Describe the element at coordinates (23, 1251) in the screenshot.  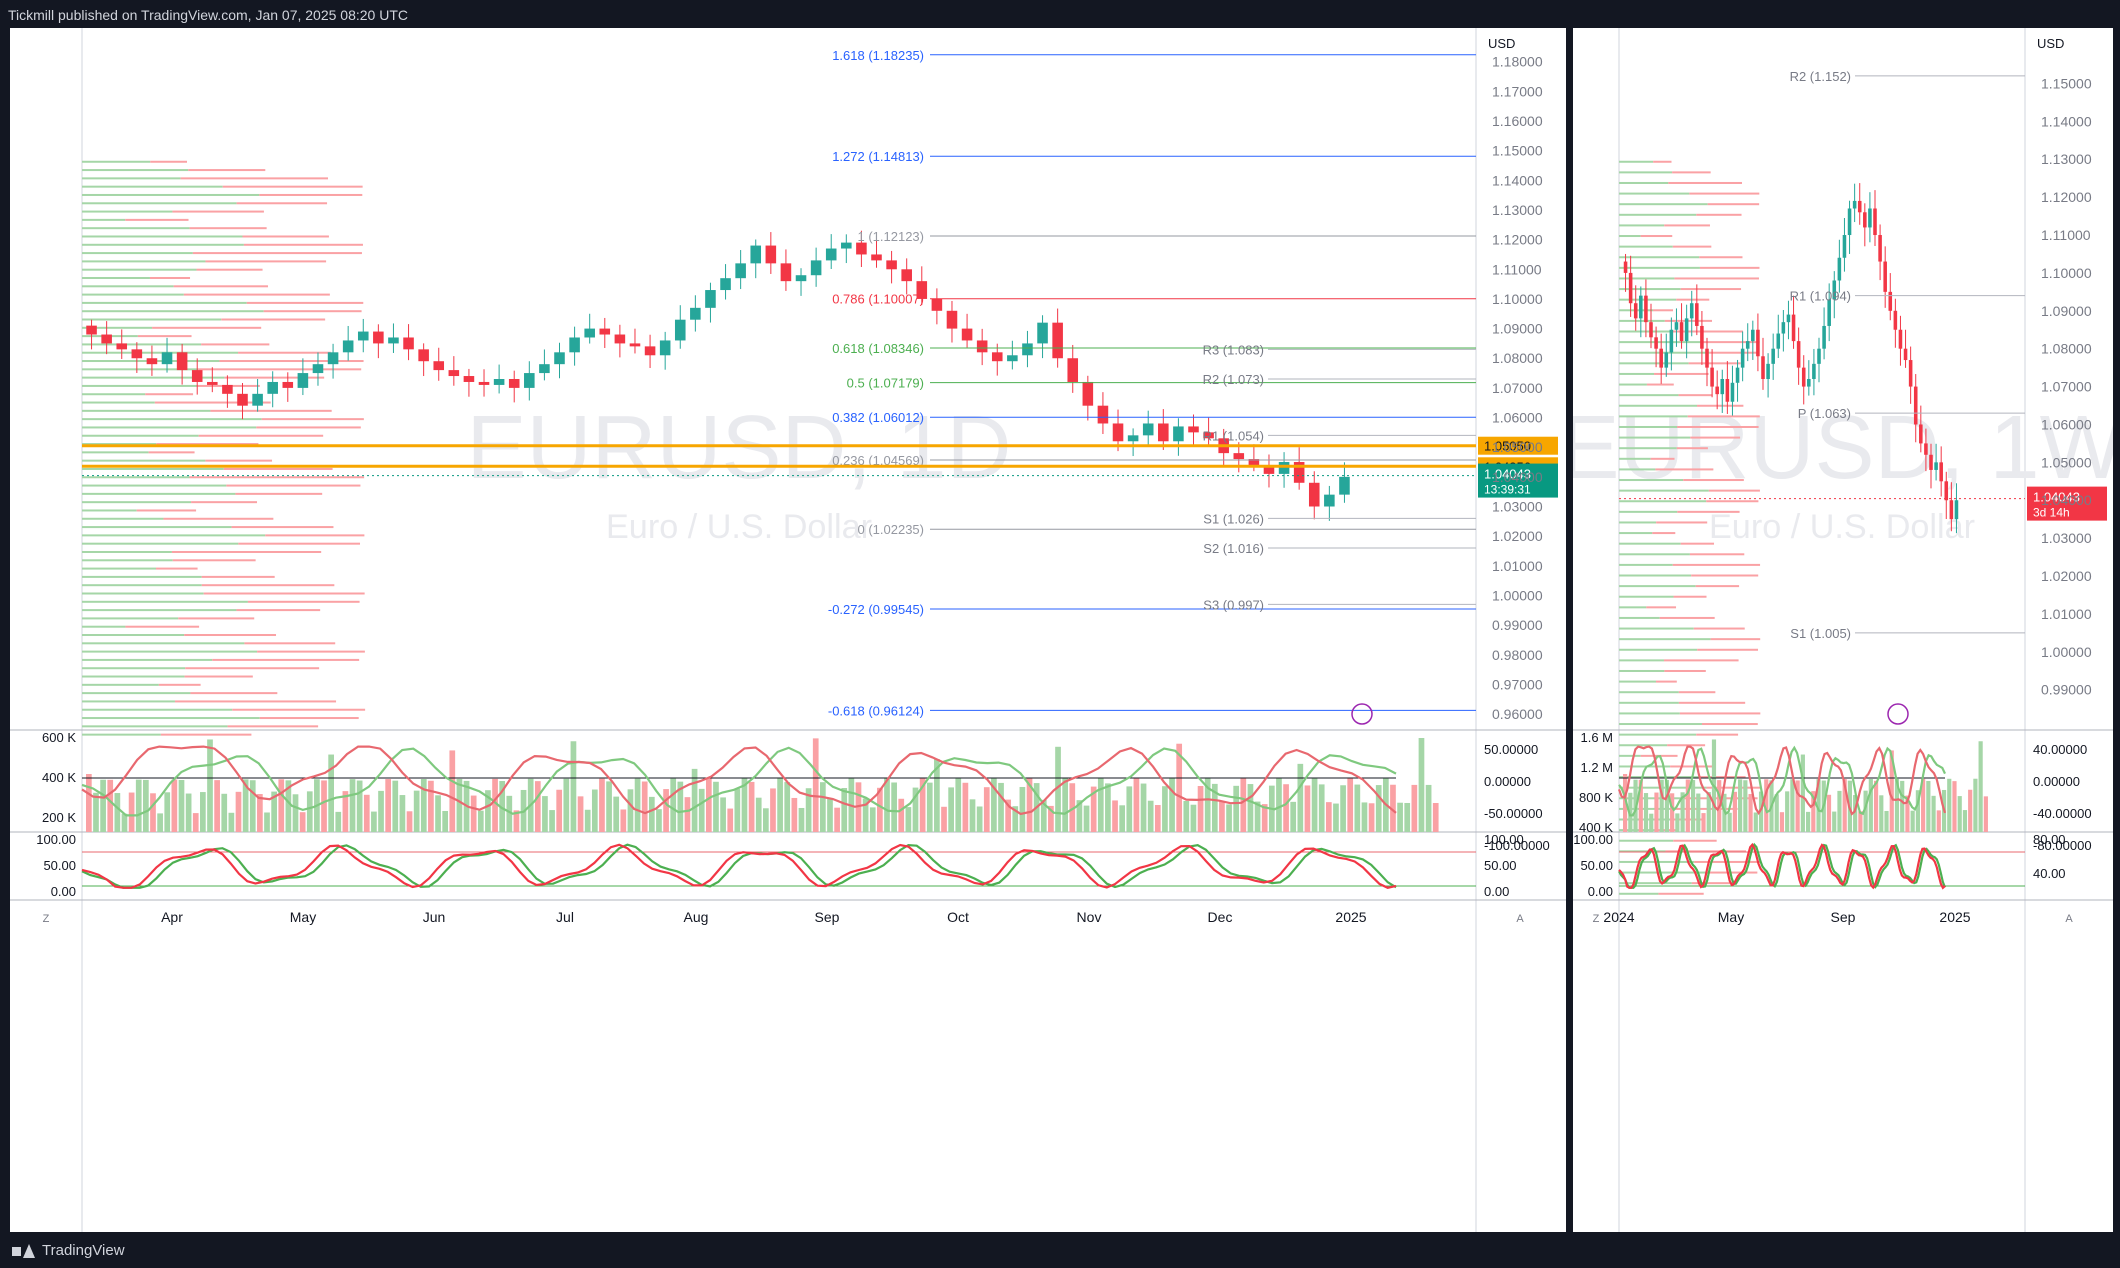
I see `tradingview-logo-icon` at that location.